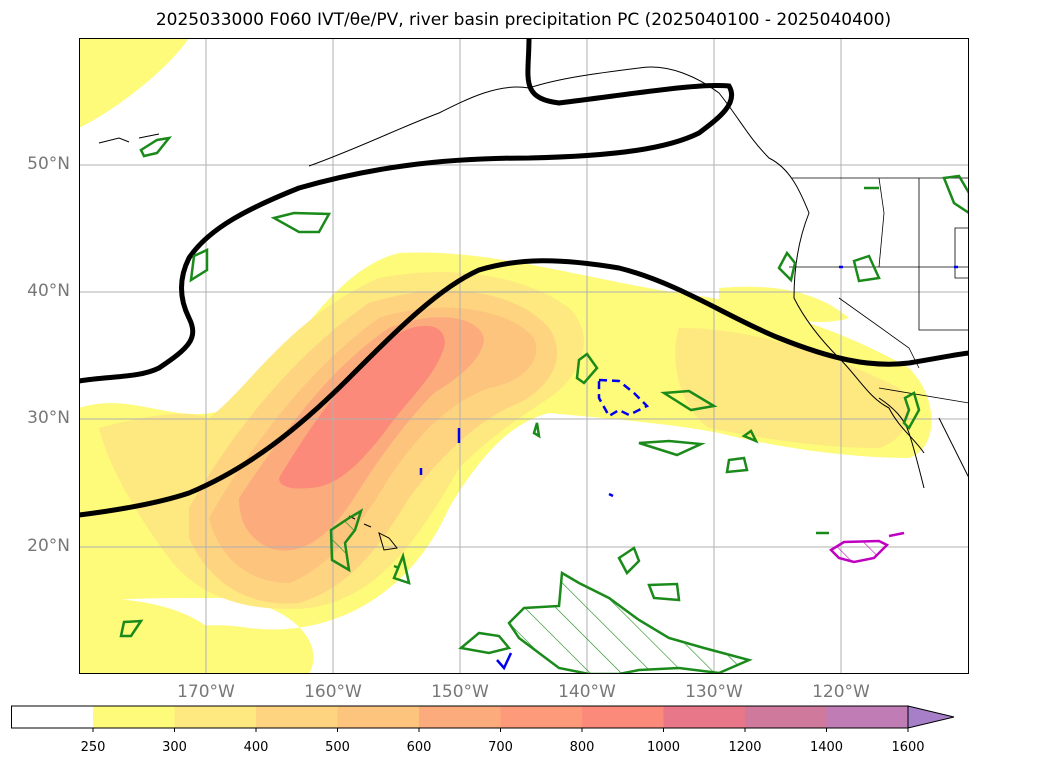  Describe the element at coordinates (337, 747) in the screenshot. I see `colorbar-tick-label: 500` at that location.